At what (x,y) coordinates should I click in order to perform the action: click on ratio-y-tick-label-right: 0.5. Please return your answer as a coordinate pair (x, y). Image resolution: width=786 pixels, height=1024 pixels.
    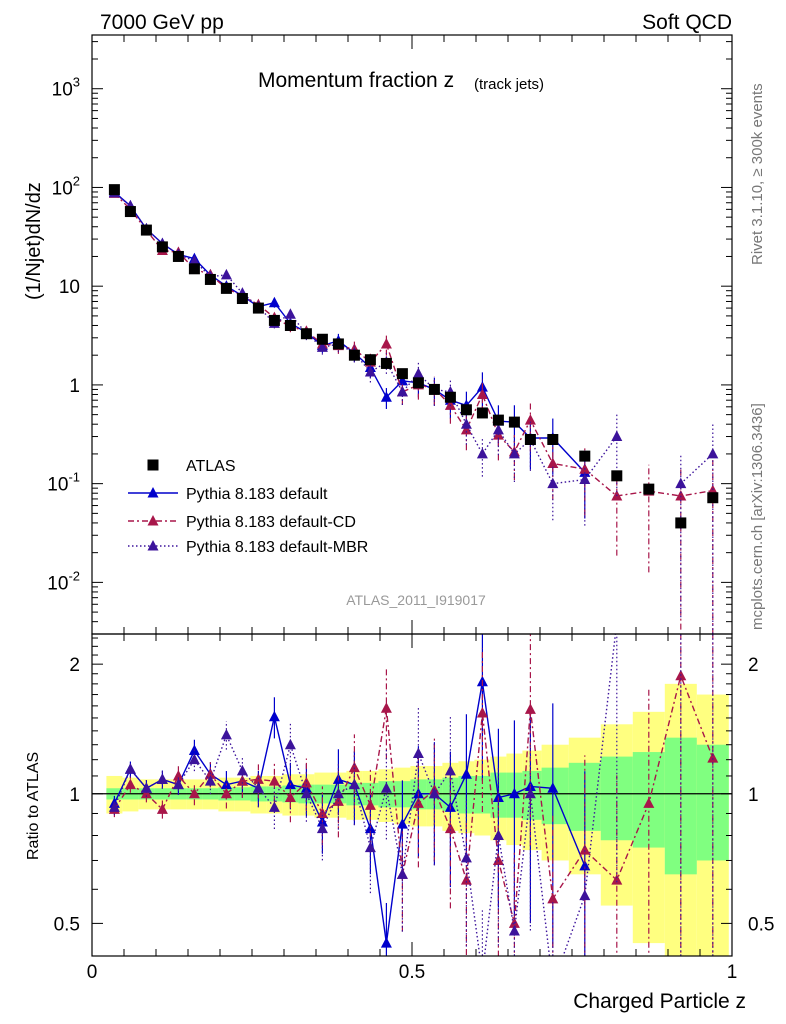
    Looking at the image, I should click on (761, 924).